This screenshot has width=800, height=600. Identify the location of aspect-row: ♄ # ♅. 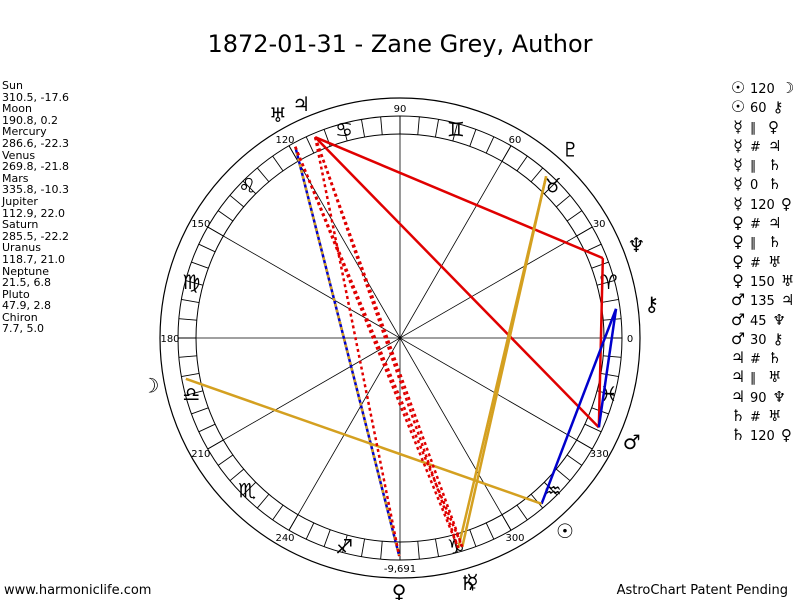
(761, 415).